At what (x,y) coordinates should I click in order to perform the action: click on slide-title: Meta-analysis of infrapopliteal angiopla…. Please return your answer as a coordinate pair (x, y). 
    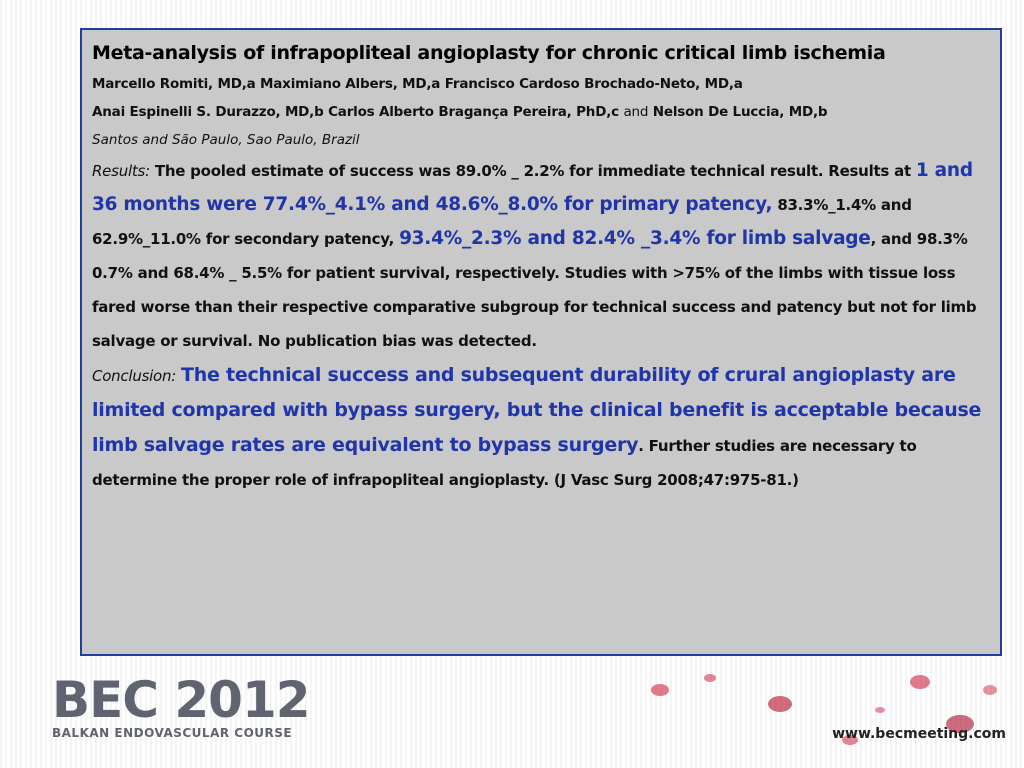
    Looking at the image, I should click on (489, 53).